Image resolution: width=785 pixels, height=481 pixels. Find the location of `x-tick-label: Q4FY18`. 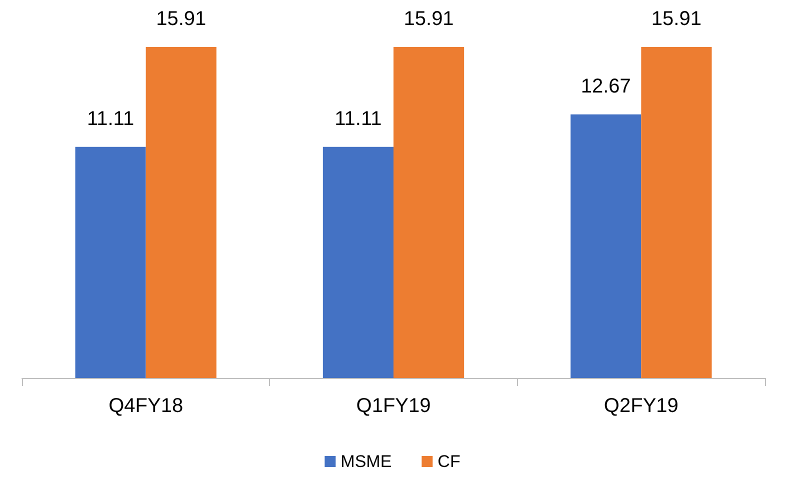

x-tick-label: Q4FY18 is located at coordinates (146, 406).